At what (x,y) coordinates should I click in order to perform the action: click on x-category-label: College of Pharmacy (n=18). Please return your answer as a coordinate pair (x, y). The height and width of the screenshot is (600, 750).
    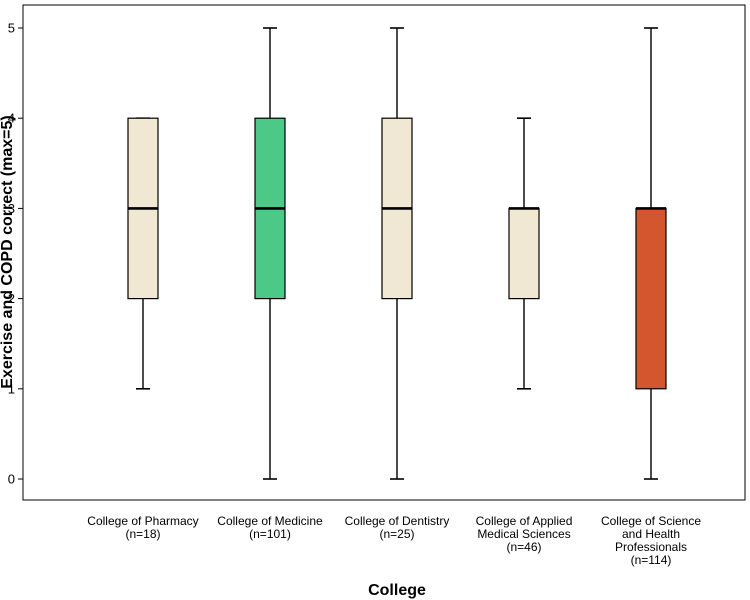
    Looking at the image, I should click on (142, 527).